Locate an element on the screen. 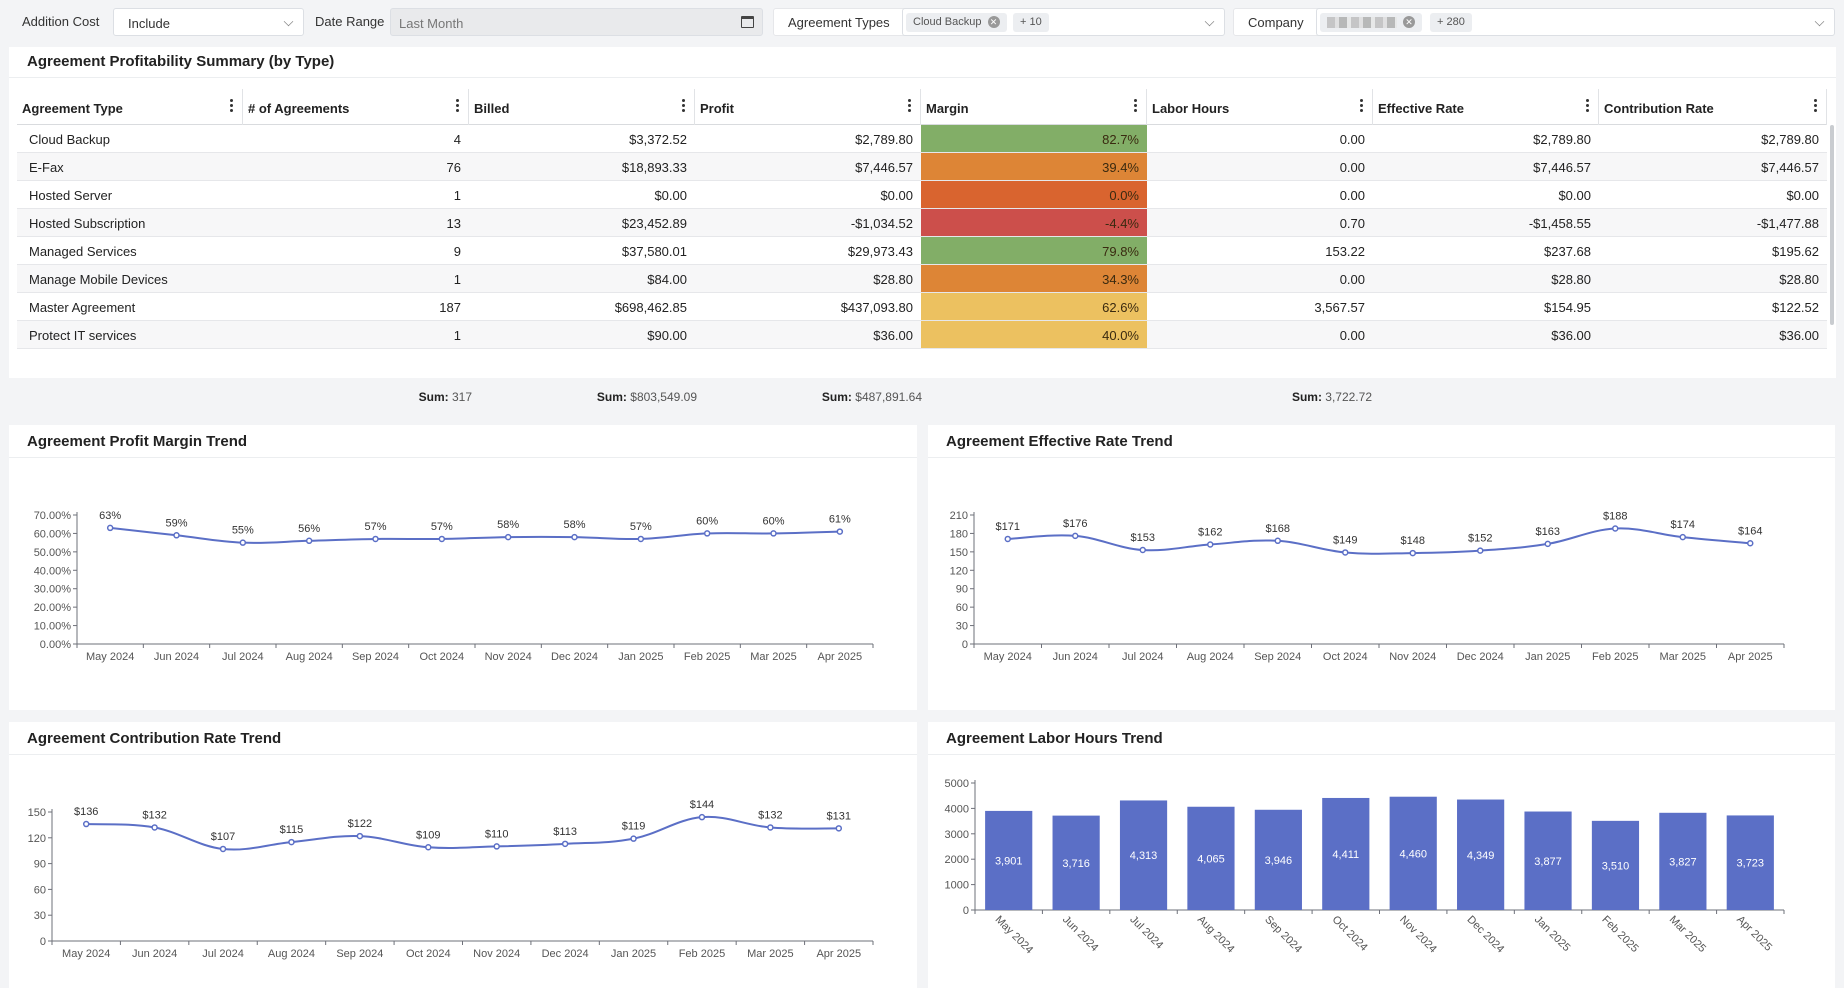 The image size is (1844, 988). y-tick-label: 10.00% is located at coordinates (53, 627).